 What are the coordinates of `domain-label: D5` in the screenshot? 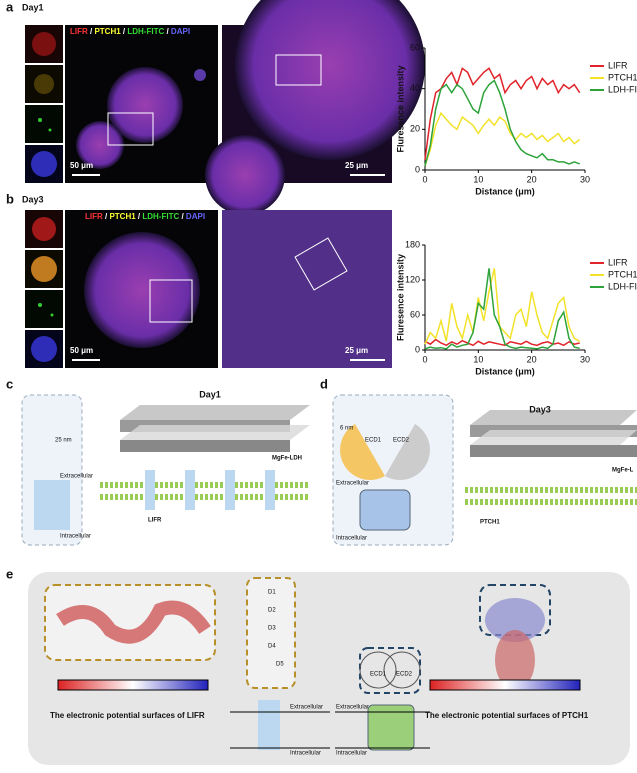 It's located at (280, 665).